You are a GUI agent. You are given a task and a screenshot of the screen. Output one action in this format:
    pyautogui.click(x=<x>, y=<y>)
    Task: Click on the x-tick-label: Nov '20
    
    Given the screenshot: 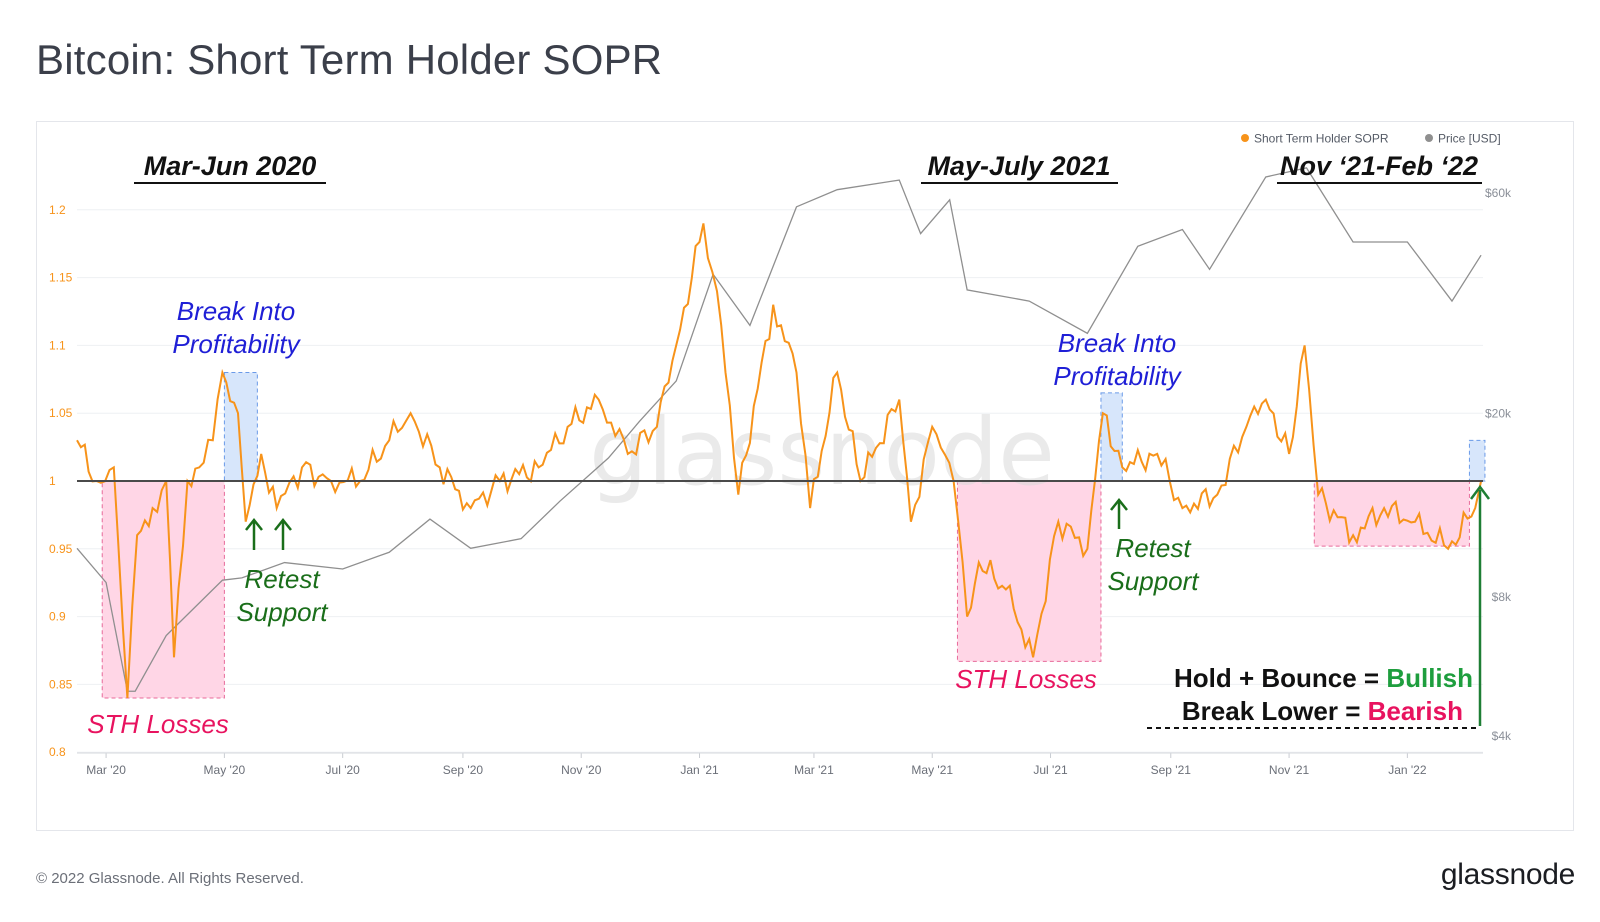 What is the action you would take?
    pyautogui.click(x=581, y=770)
    